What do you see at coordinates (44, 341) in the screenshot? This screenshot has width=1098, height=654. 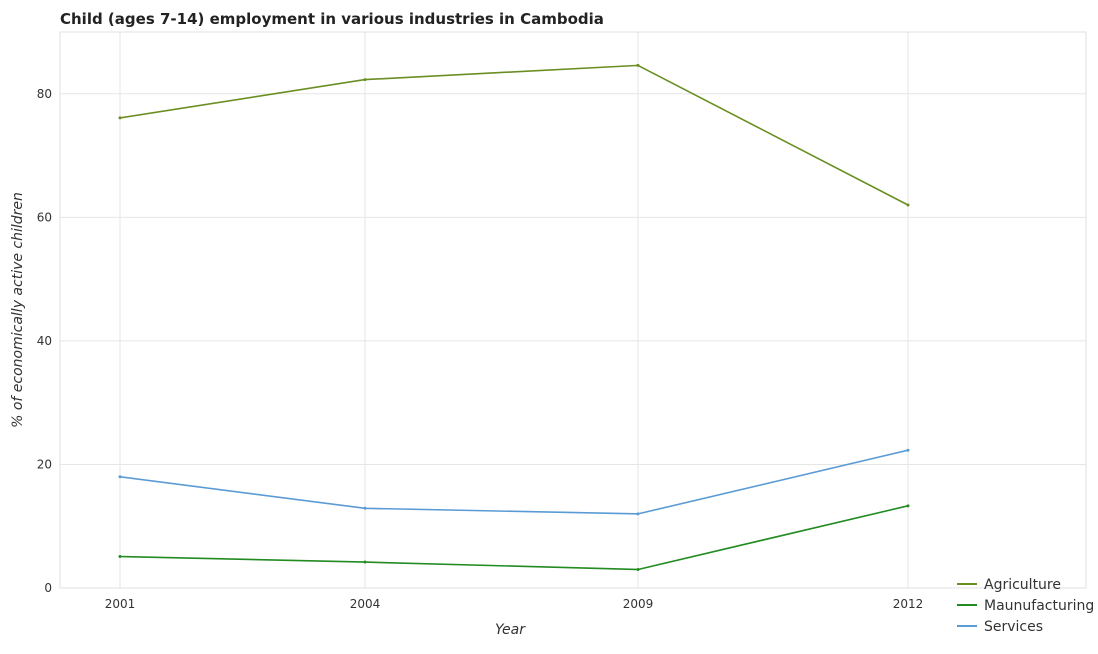 I see `y-tick-label: 40` at bounding box center [44, 341].